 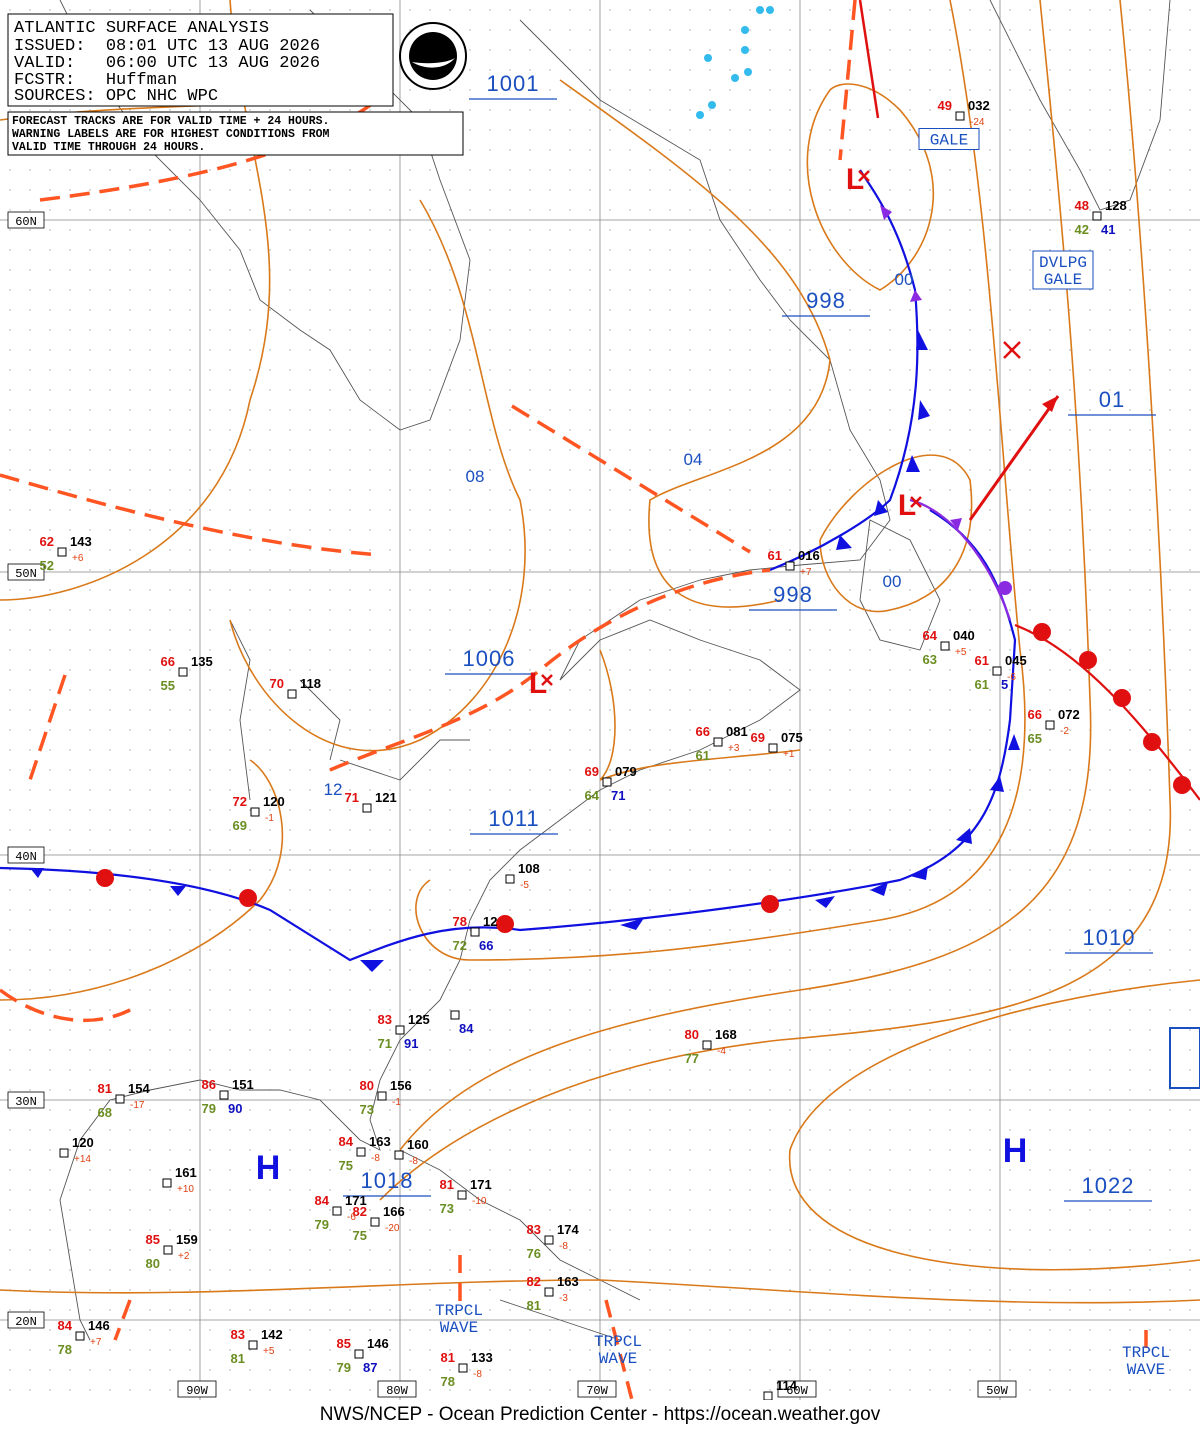 I want to click on note-box, so click(x=235, y=133).